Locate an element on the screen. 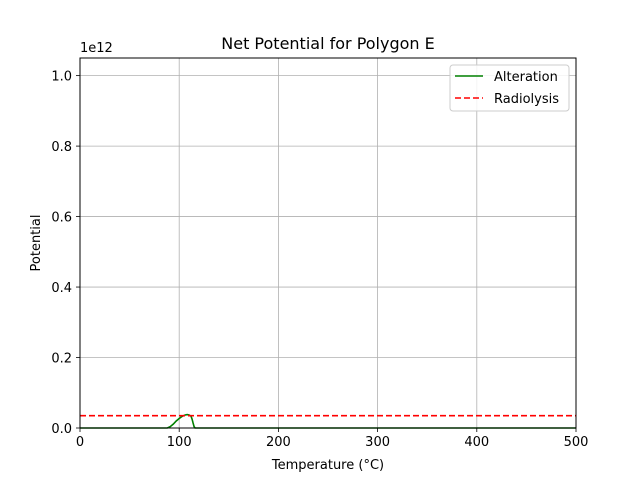  chart-title: Net Potential for Polygon E is located at coordinates (328, 43).